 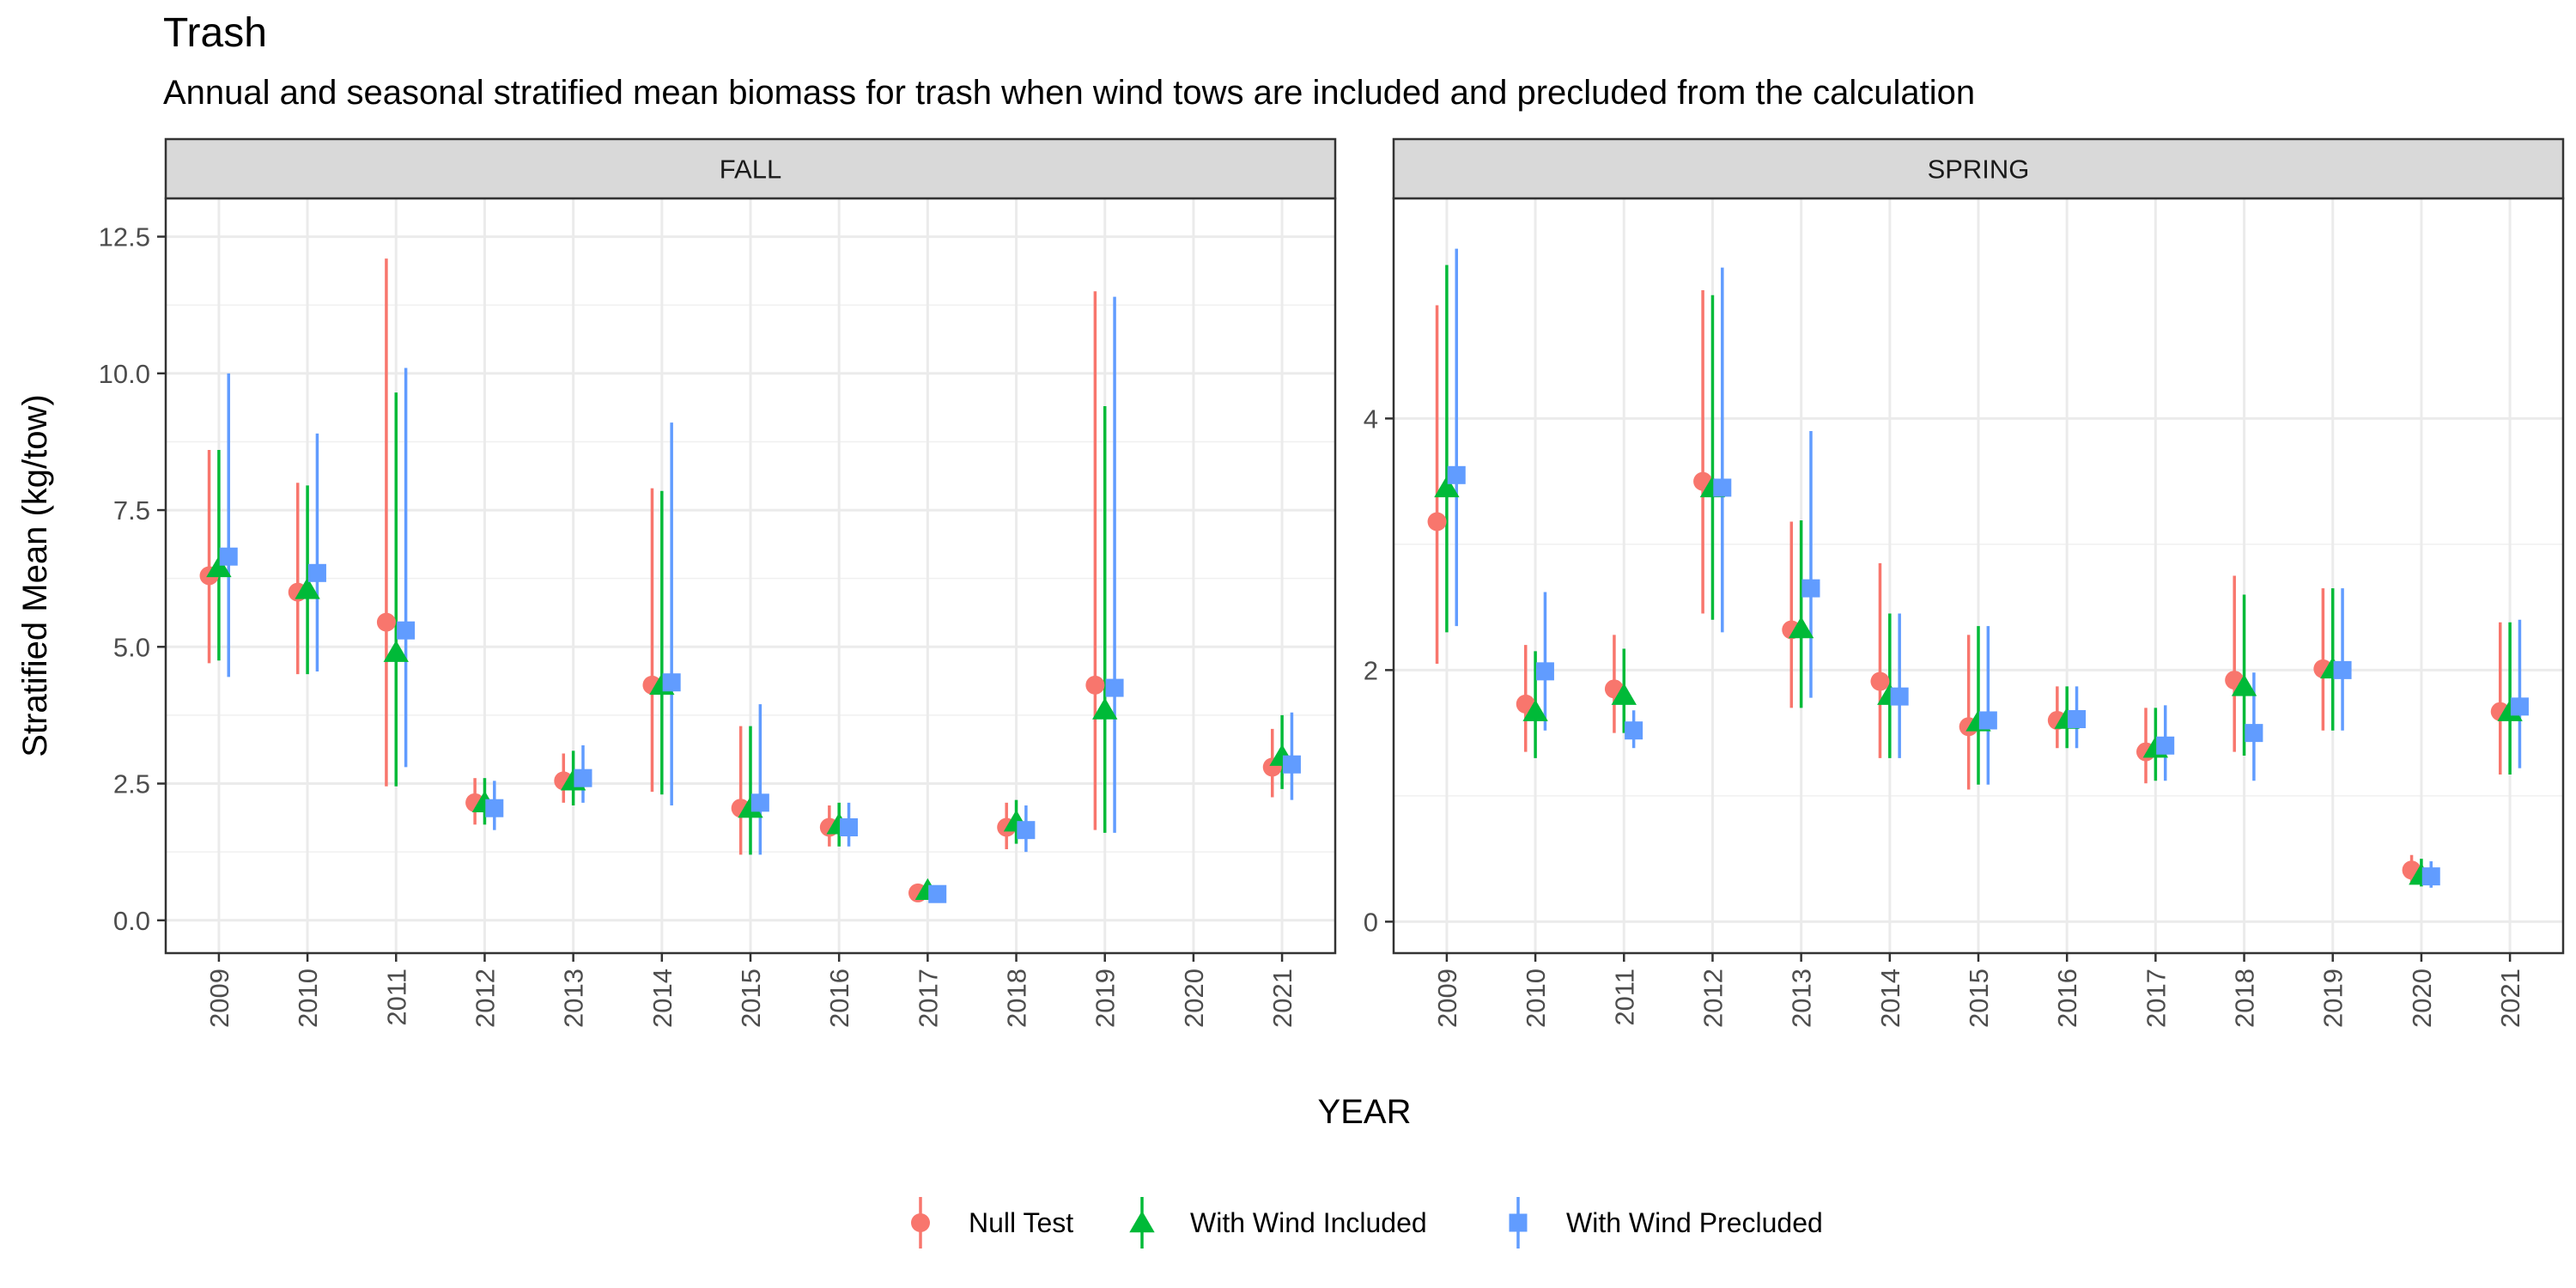 What do you see at coordinates (132, 921) in the screenshot?
I see `y-tick-label: 0.0` at bounding box center [132, 921].